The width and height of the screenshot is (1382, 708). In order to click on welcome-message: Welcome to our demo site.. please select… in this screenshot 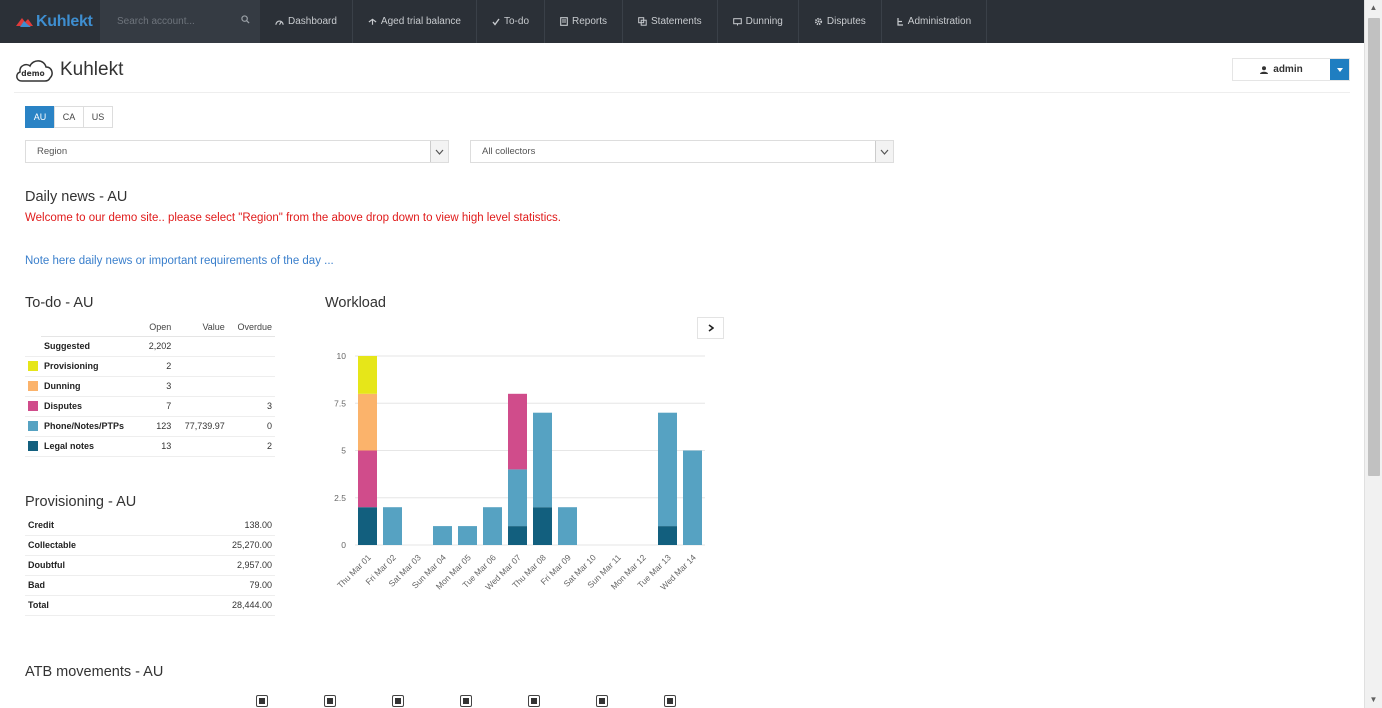, I will do `click(293, 218)`.